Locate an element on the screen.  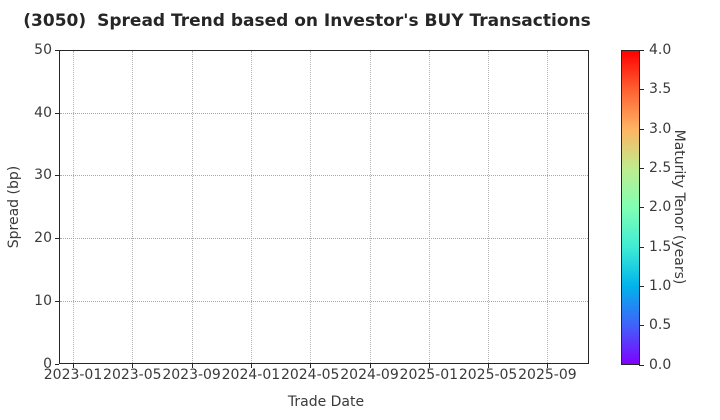
colorbar-tick-label: 3.0 is located at coordinates (660, 128).